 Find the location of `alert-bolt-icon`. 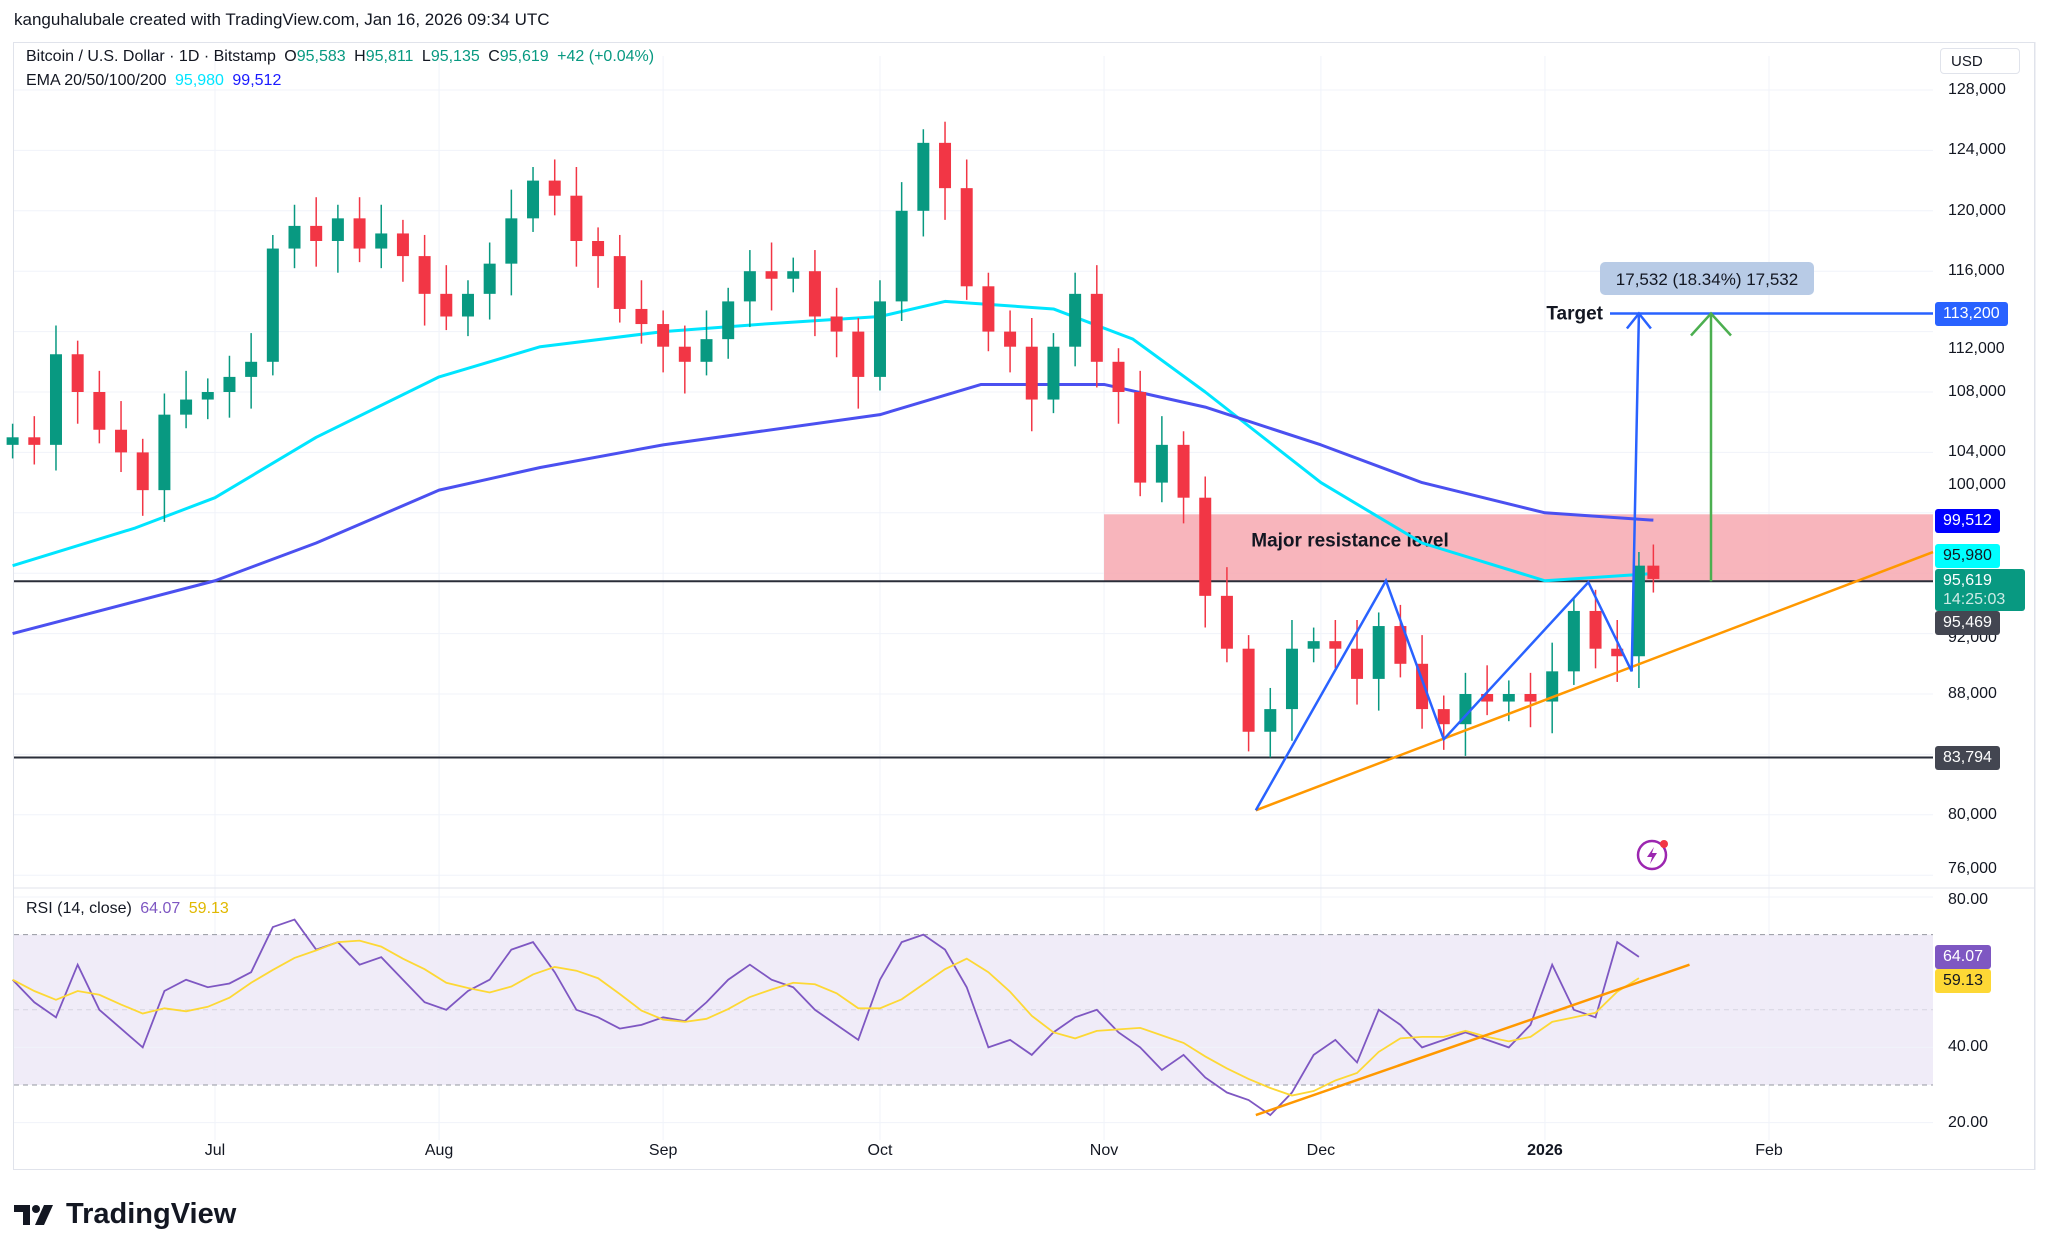

alert-bolt-icon is located at coordinates (1652, 855).